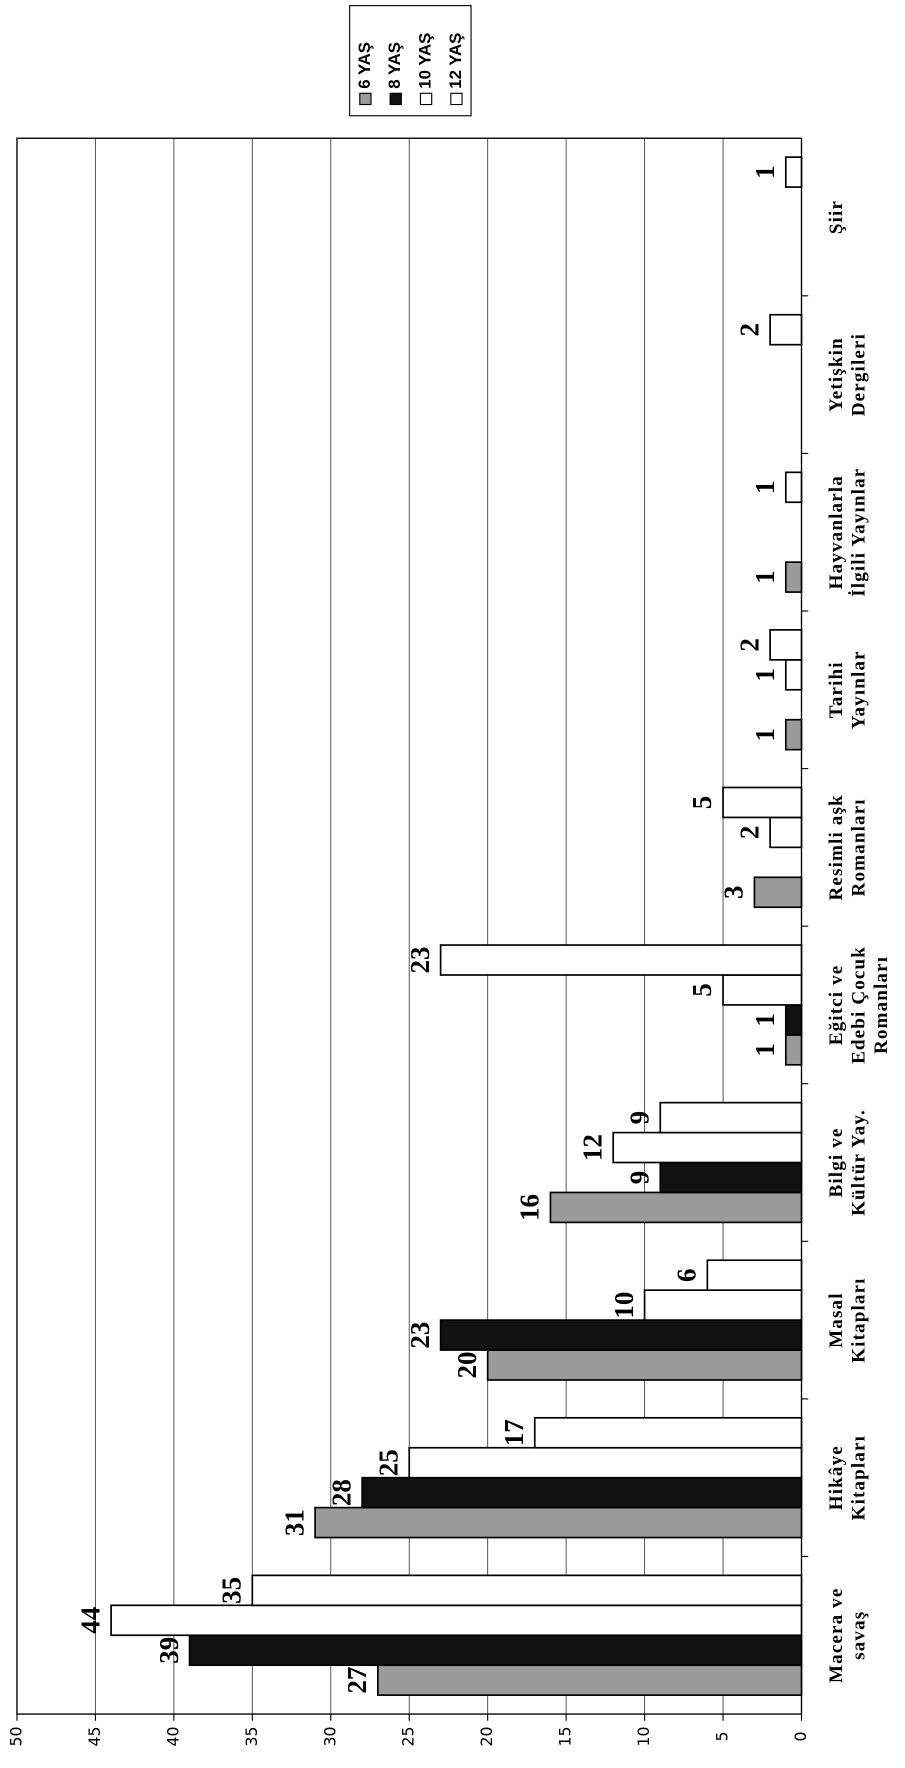 This screenshot has width=905, height=1768. I want to click on data-label: 35, so click(232, 1590).